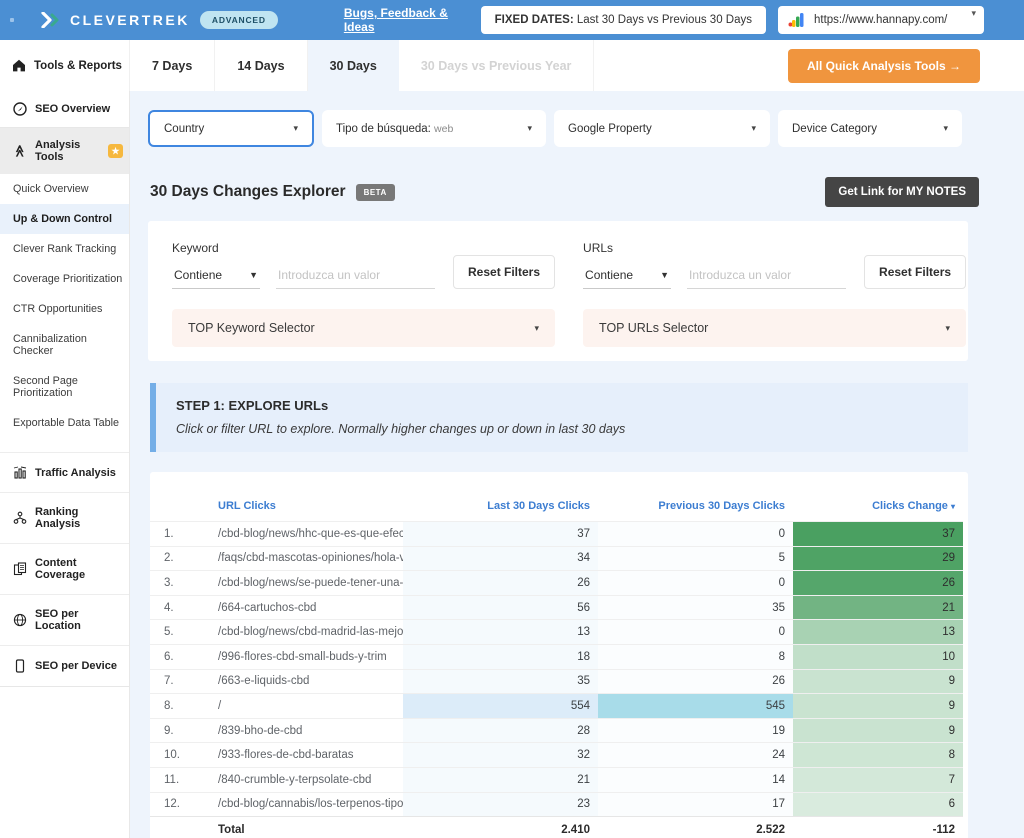 This screenshot has width=1024, height=838. What do you see at coordinates (19, 666) in the screenshot?
I see `mobile-icon` at bounding box center [19, 666].